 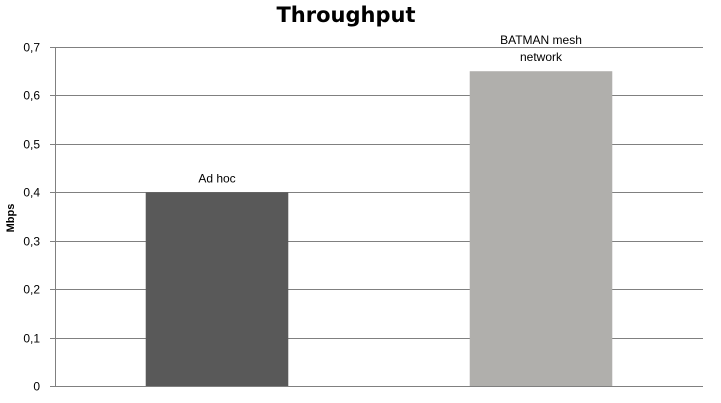 What do you see at coordinates (31, 339) in the screenshot?
I see `y-tick-label: 0,1` at bounding box center [31, 339].